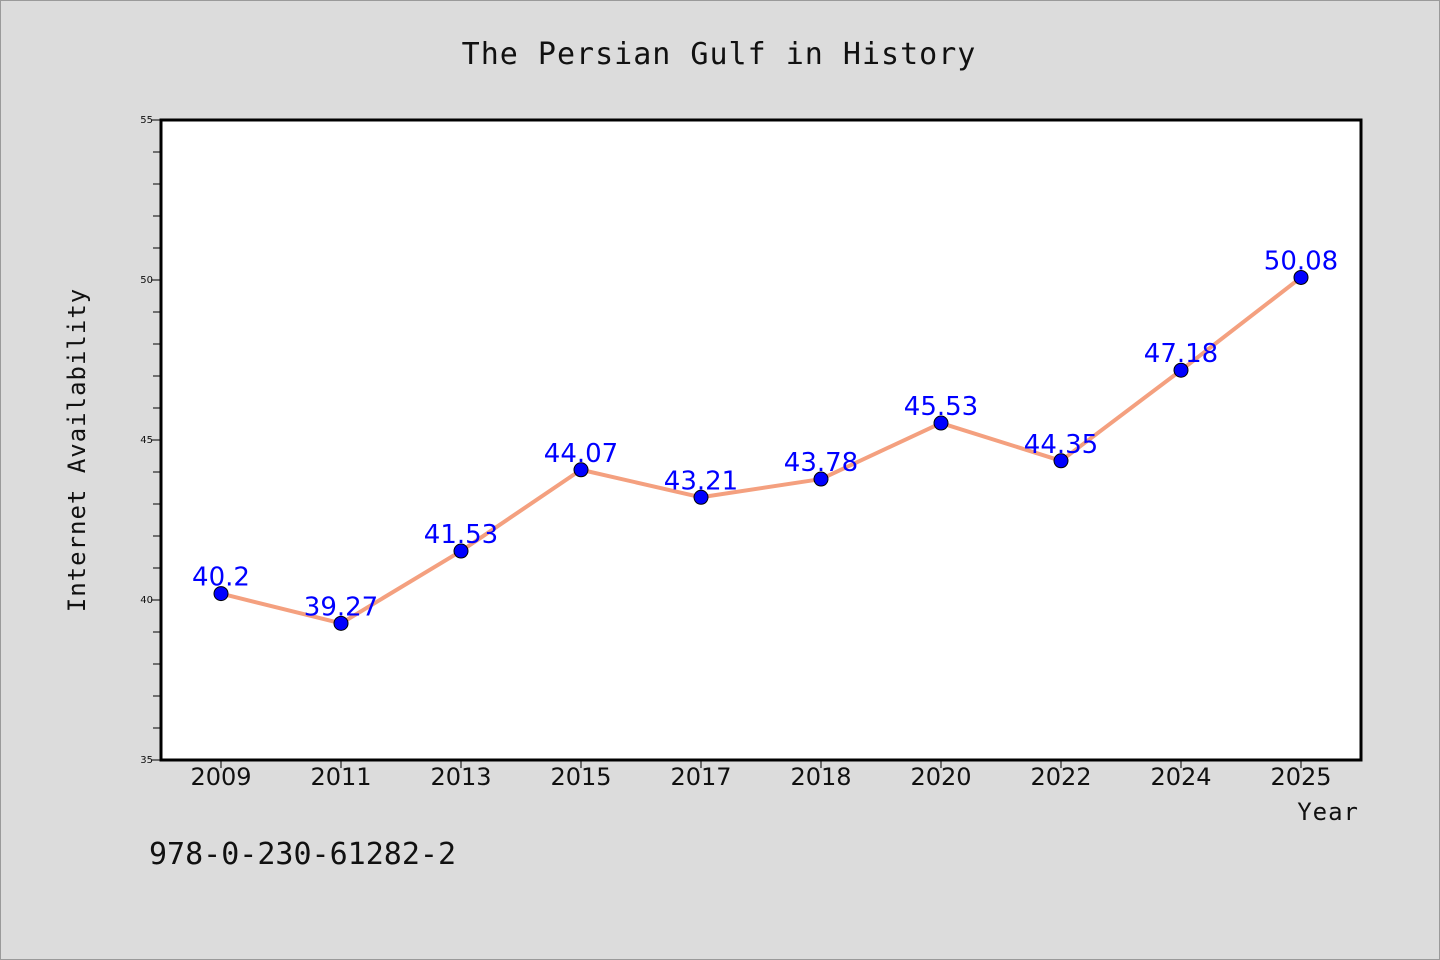 This screenshot has height=960, width=1440. Describe the element at coordinates (146, 280) in the screenshot. I see `y-tick-label: 50` at that location.